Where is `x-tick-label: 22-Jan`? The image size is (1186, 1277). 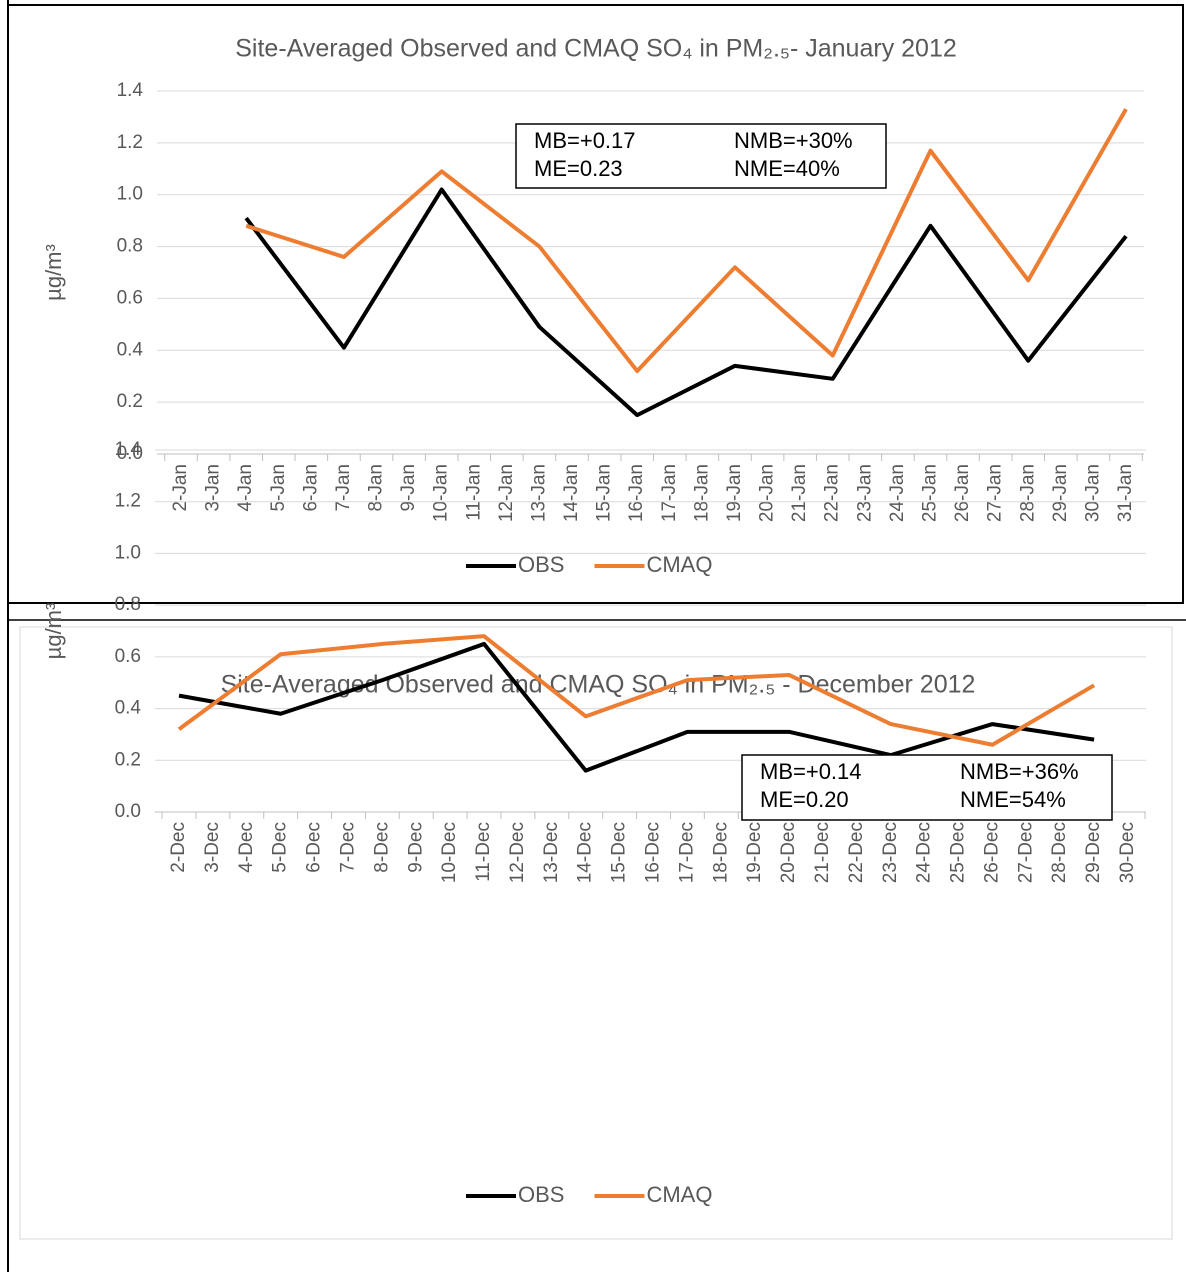 x-tick-label: 22-Jan is located at coordinates (832, 493).